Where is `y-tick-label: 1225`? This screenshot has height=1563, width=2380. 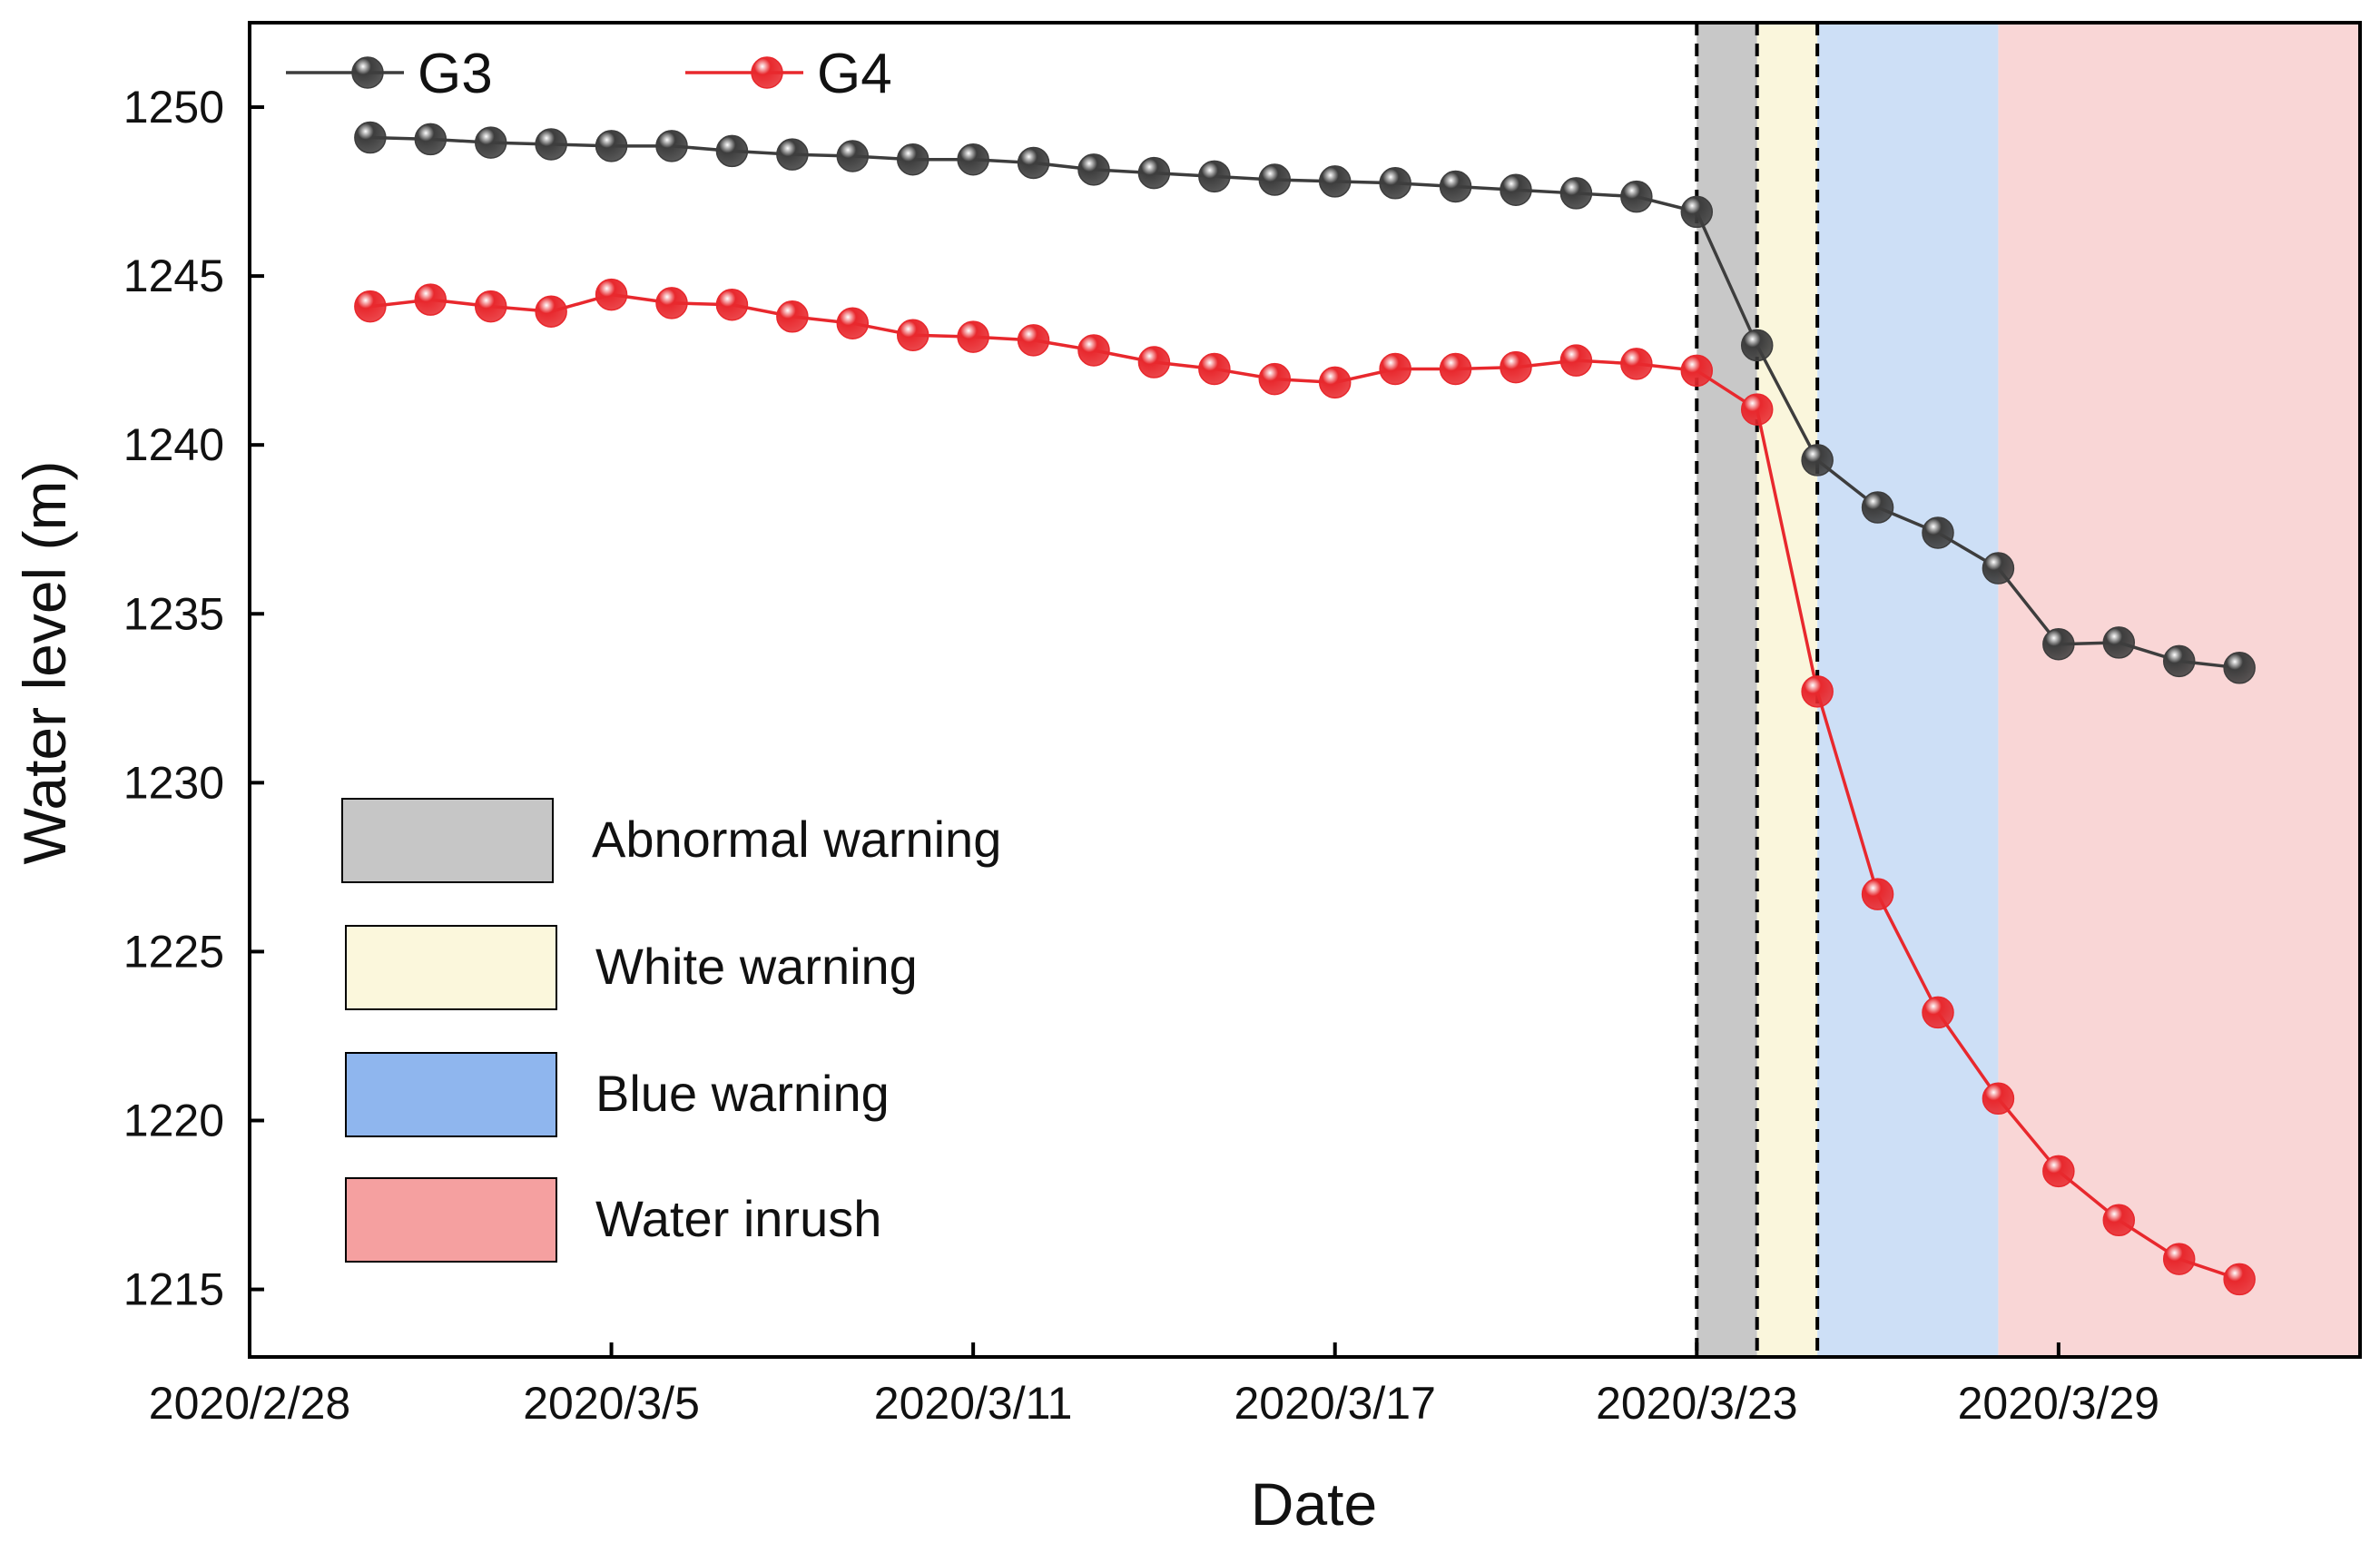 y-tick-label: 1225 is located at coordinates (173, 951).